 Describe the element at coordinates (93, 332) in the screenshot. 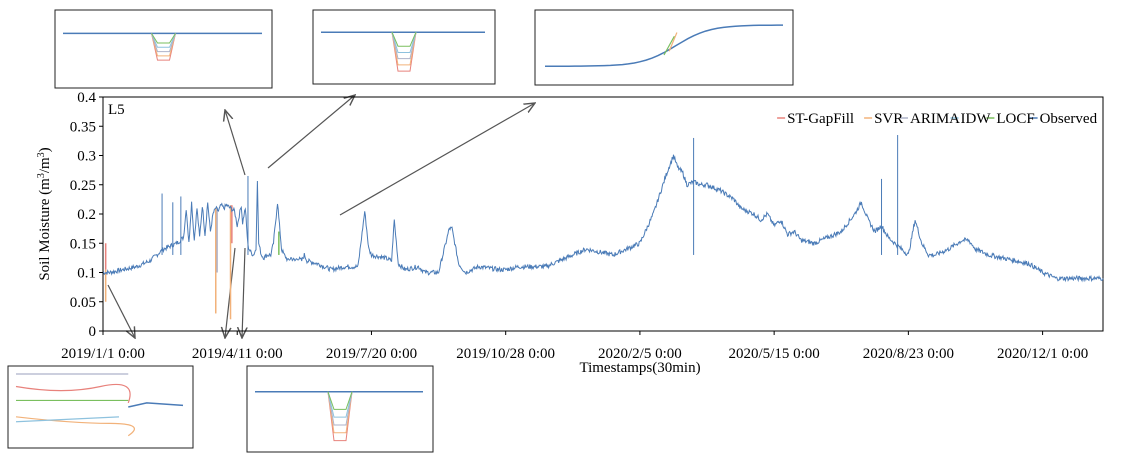

I see `y-tick-label: 0` at that location.